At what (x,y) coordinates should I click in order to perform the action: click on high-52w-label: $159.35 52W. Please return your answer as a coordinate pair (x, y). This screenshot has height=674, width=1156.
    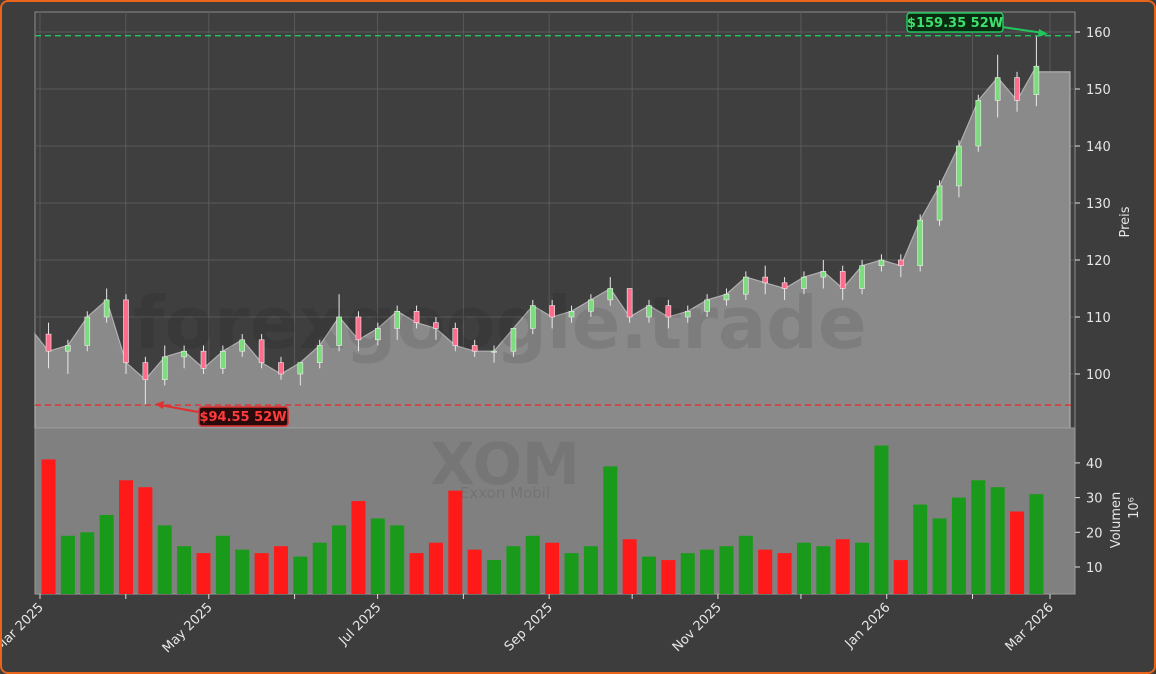
    Looking at the image, I should click on (955, 23).